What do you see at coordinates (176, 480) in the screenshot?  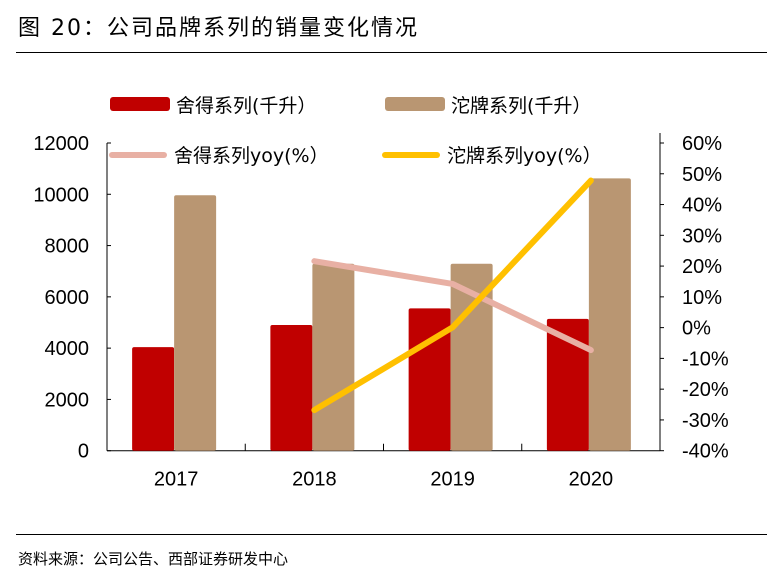 I see `x-tick-label: 2017` at bounding box center [176, 480].